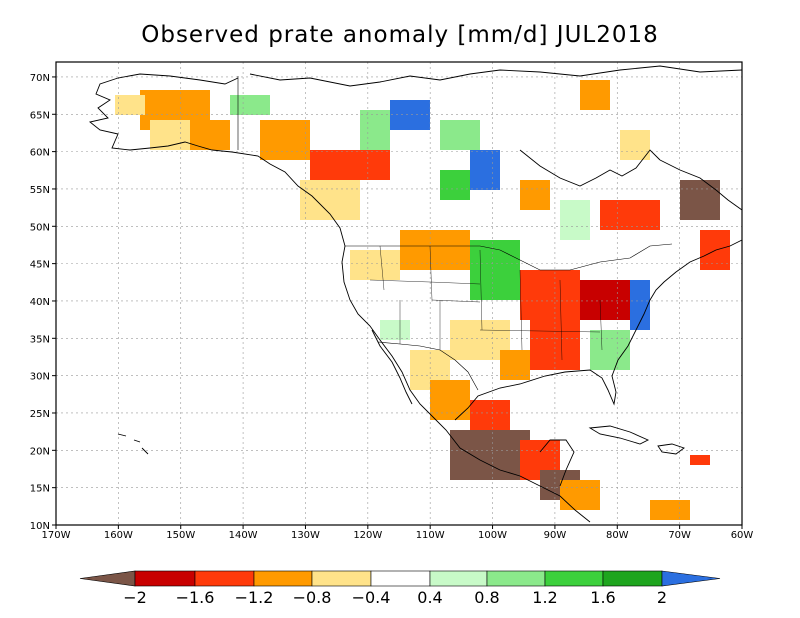 This screenshot has width=800, height=618. Describe the element at coordinates (243, 535) in the screenshot. I see `lon-tick-label: 140W` at that location.